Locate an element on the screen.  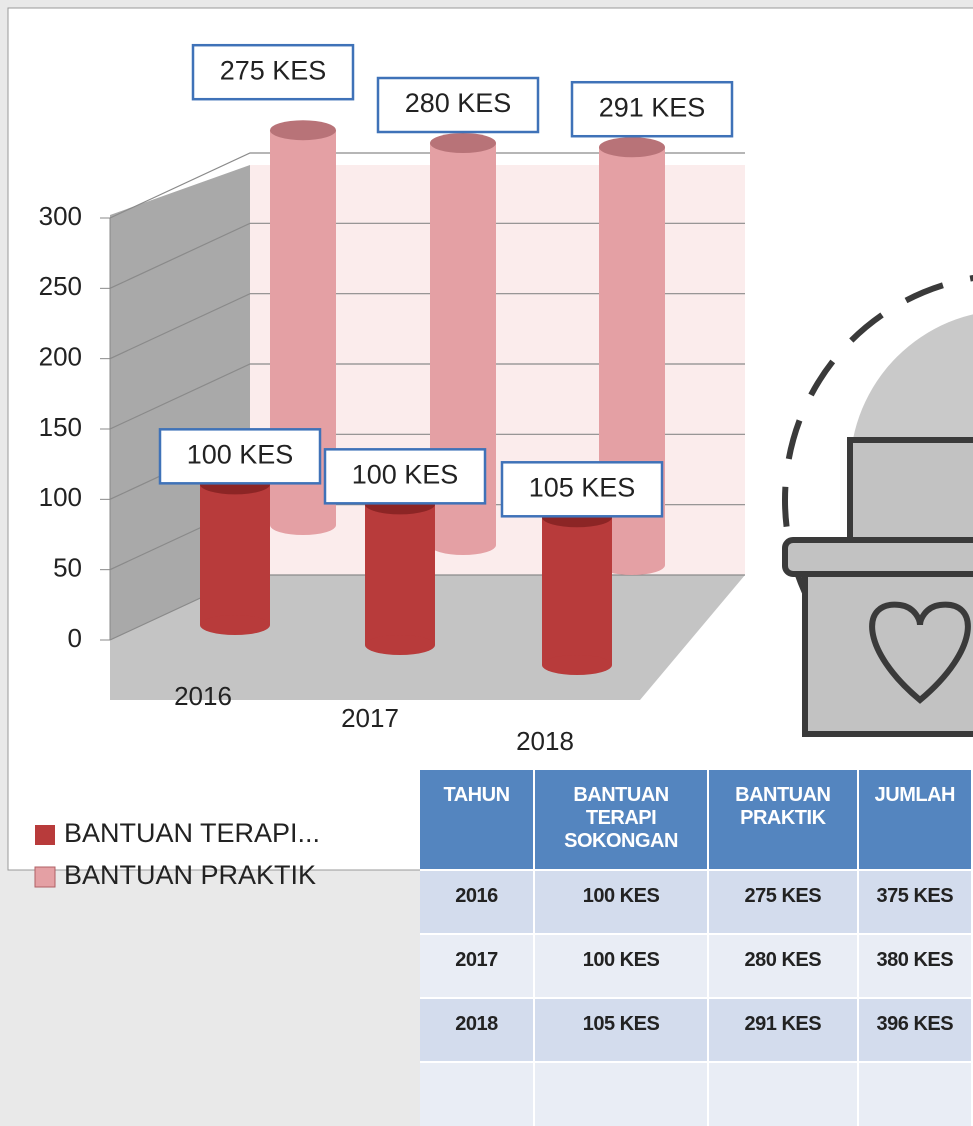
x-tick-label: 2018 is located at coordinates (545, 741).